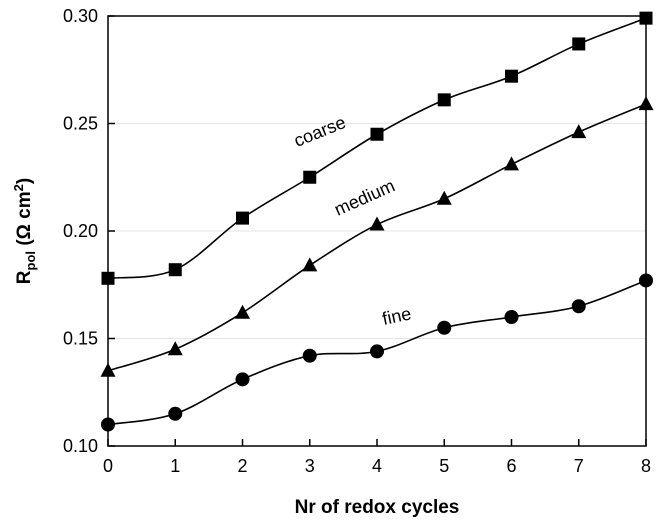 This screenshot has height=527, width=662. What do you see at coordinates (24, 221) in the screenshot?
I see `y-axis-title-units: (Ω cm` at bounding box center [24, 221].